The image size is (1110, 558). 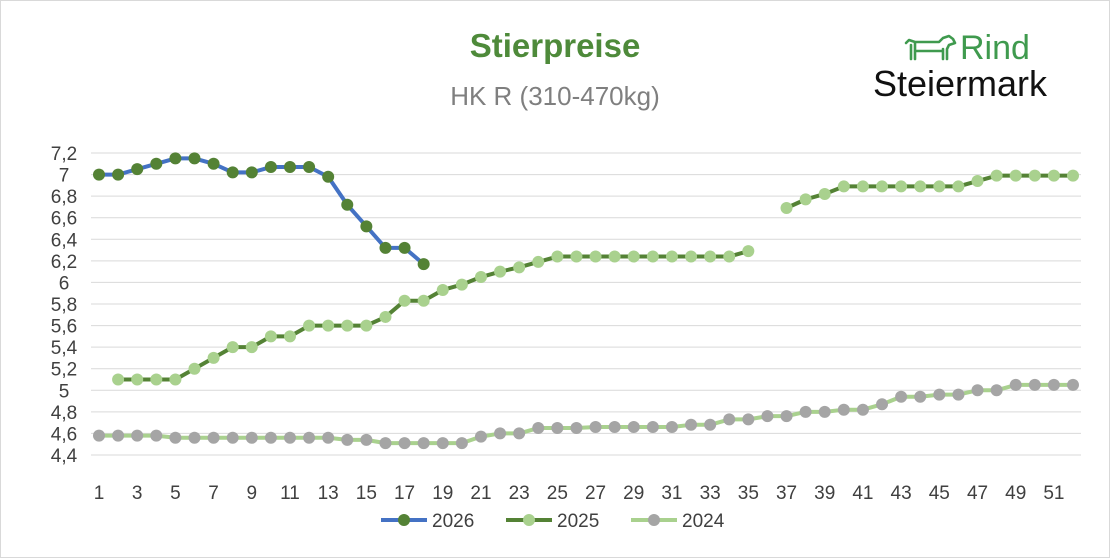 I want to click on logo-rind-text: Rind, so click(x=995, y=48).